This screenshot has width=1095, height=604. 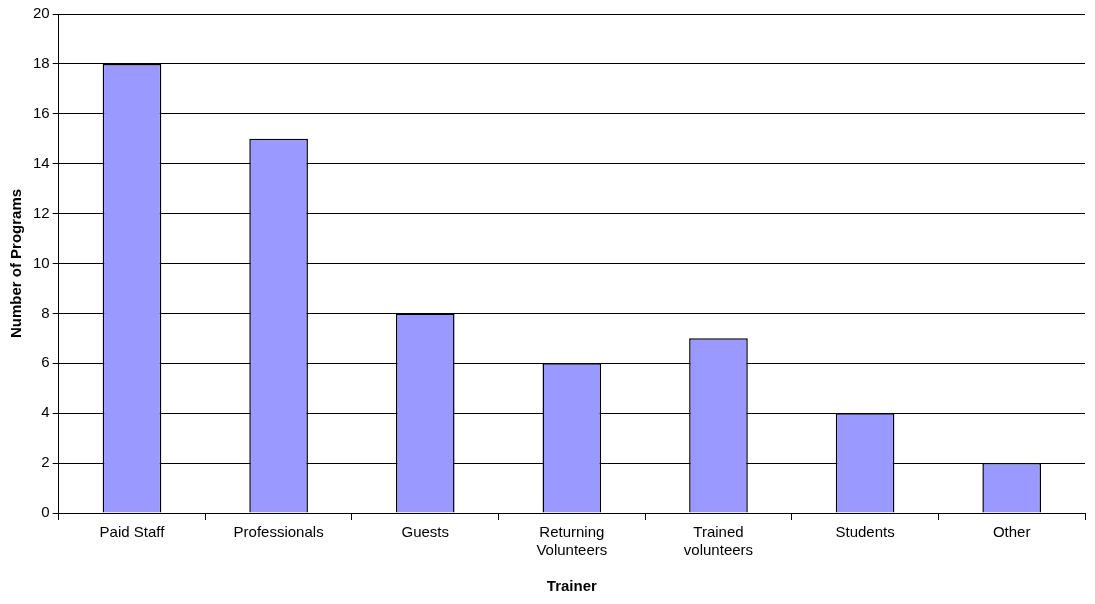 I want to click on y-tick-label: 12, so click(x=41, y=212).